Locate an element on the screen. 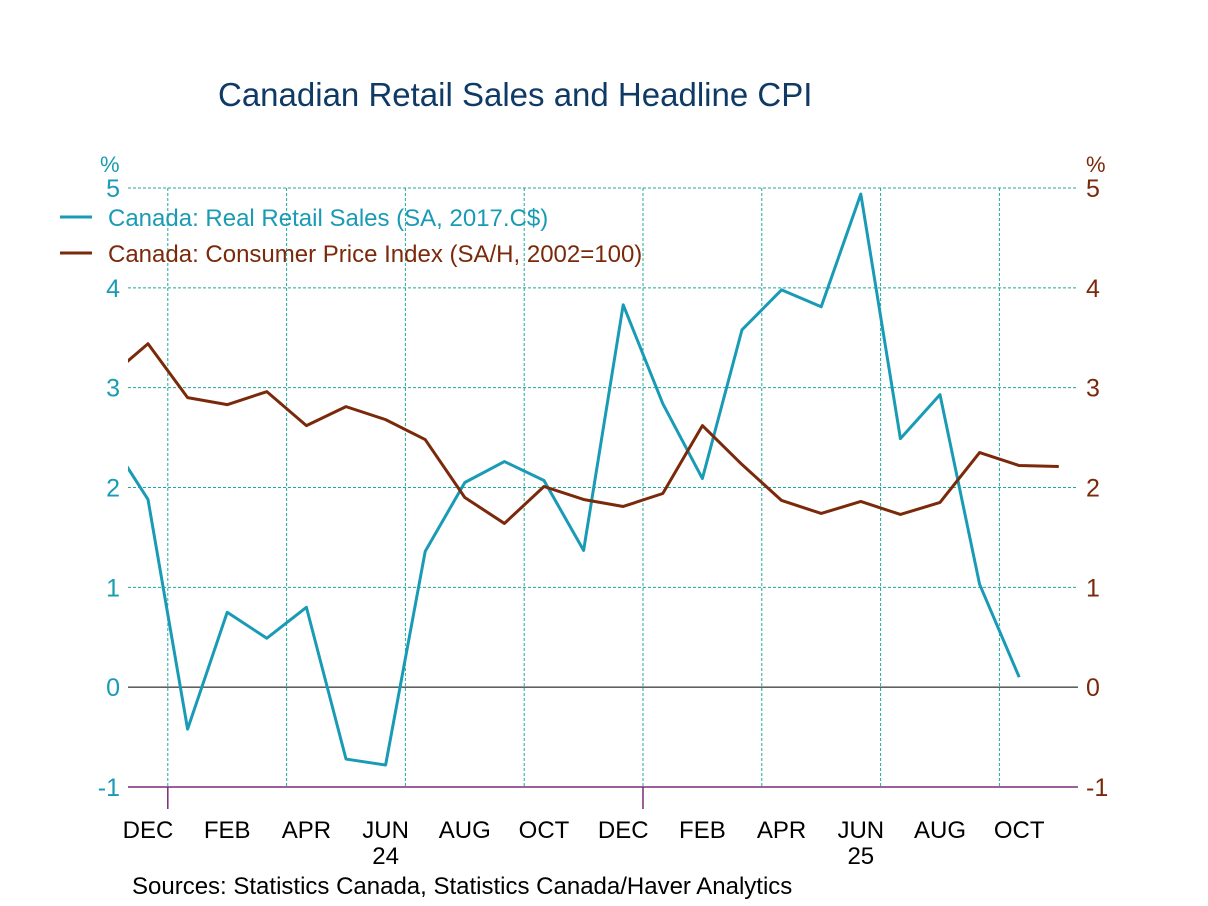 This screenshot has height=906, width=1208. left-tick-label: 4 is located at coordinates (113, 289).